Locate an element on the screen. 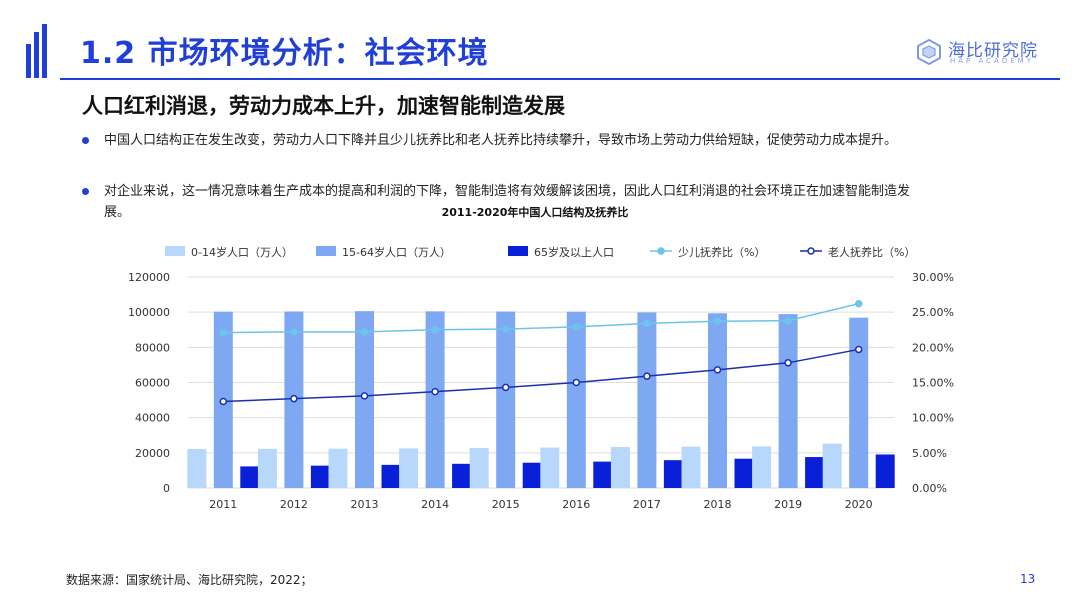 The image size is (1080, 608). y-left-tick-label: 20000 is located at coordinates (152, 453).